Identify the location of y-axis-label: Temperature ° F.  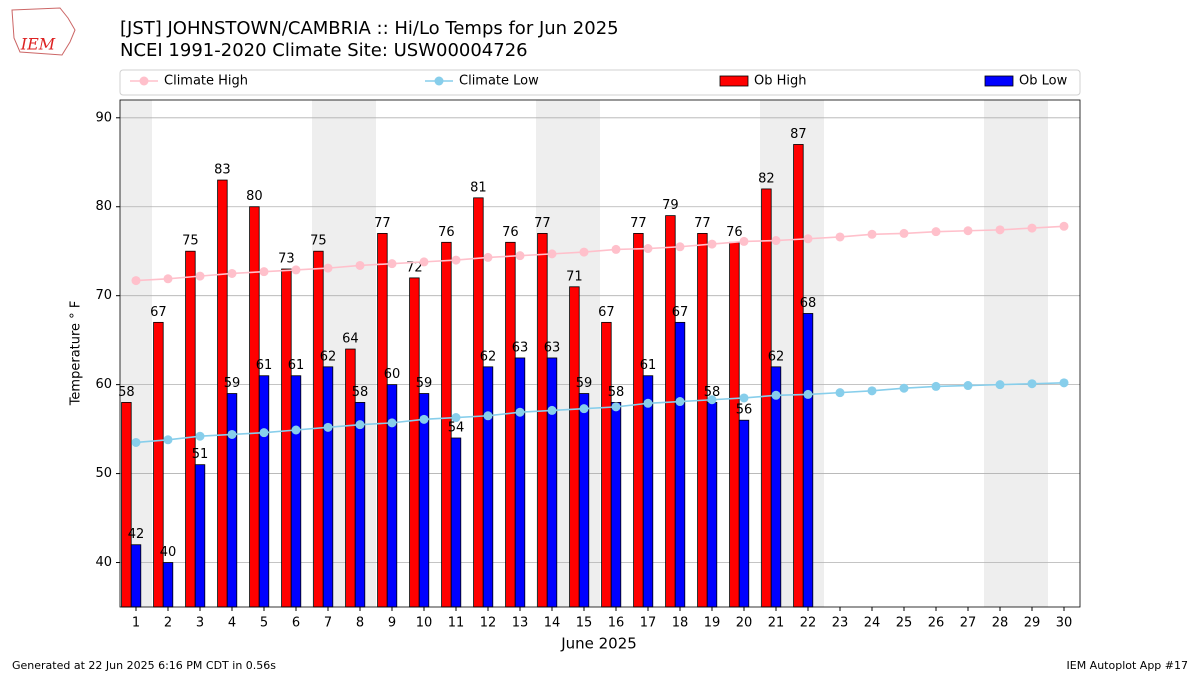
(76, 354).